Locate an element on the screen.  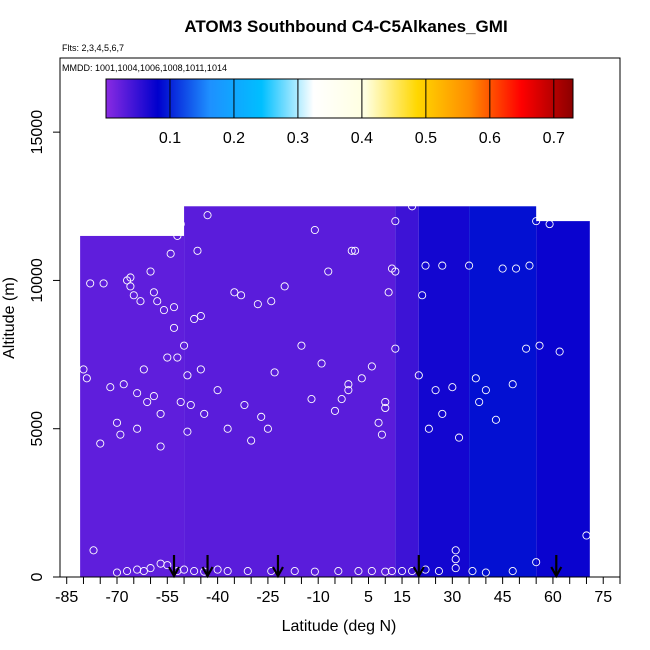
x-tick-label: -25 is located at coordinates (267, 597).